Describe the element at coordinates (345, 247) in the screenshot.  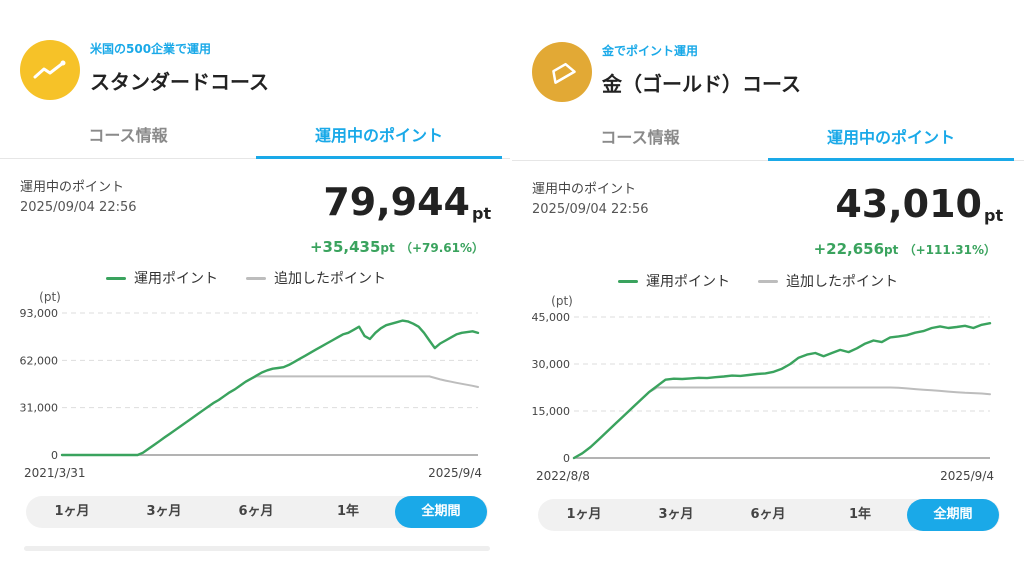
I see `gain-value: +35,435` at that location.